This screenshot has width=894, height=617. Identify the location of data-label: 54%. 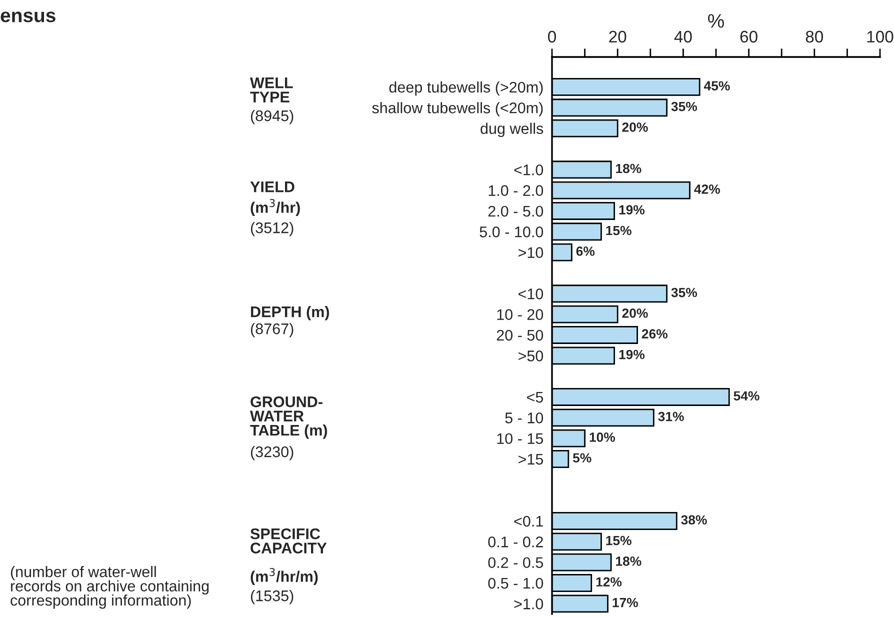
(747, 396).